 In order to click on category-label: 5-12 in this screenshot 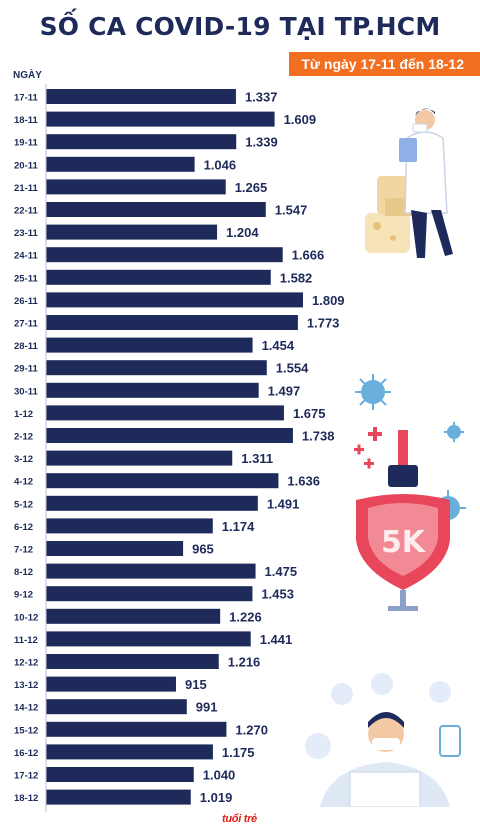, I will do `click(23, 504)`.